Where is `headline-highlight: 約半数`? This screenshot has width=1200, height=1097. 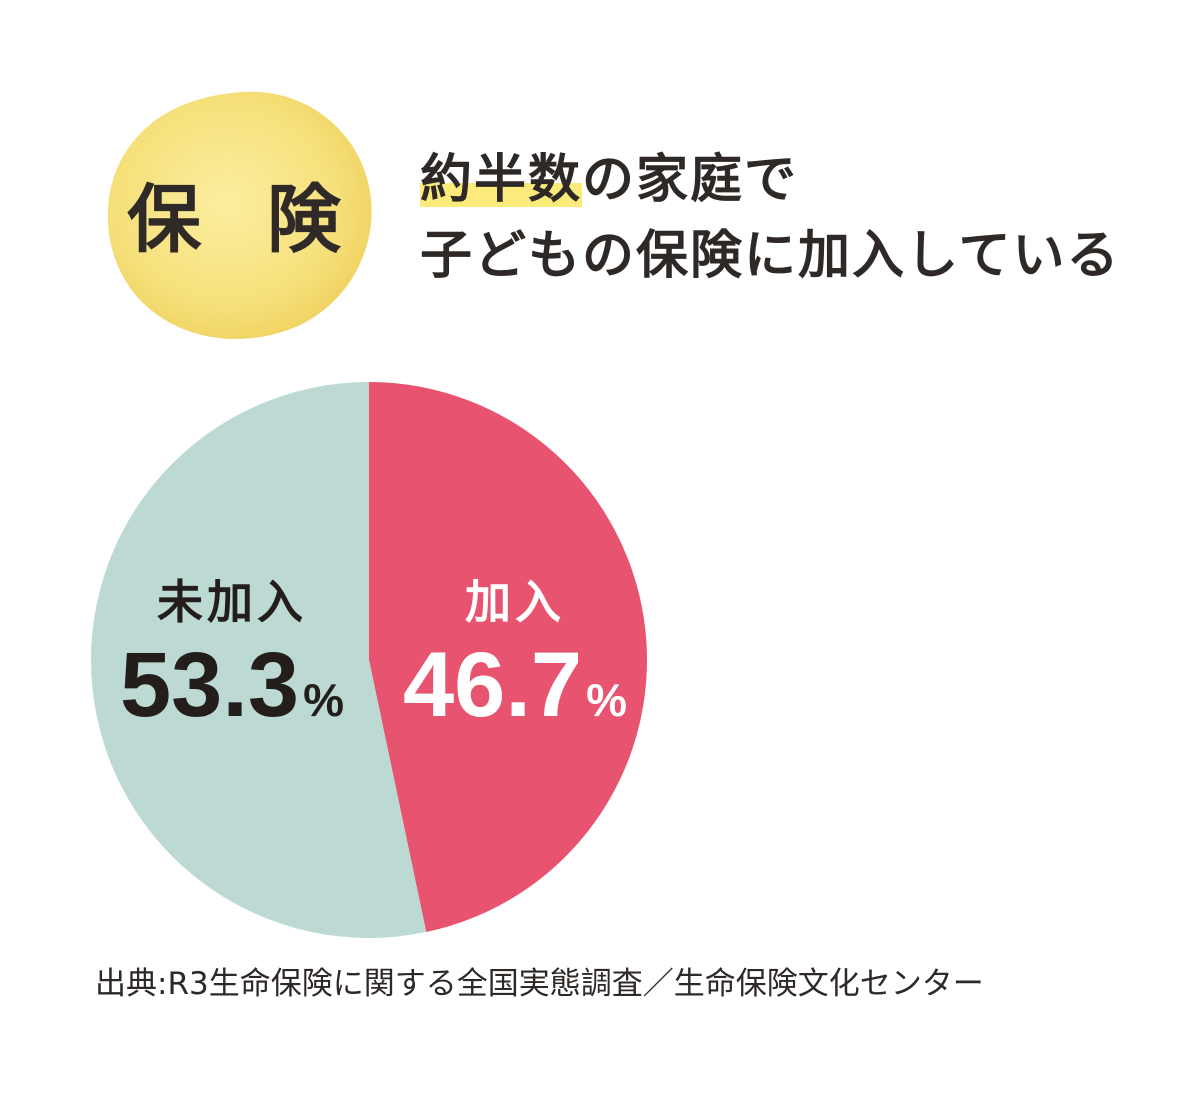
headline-highlight: 約半数 is located at coordinates (501, 180).